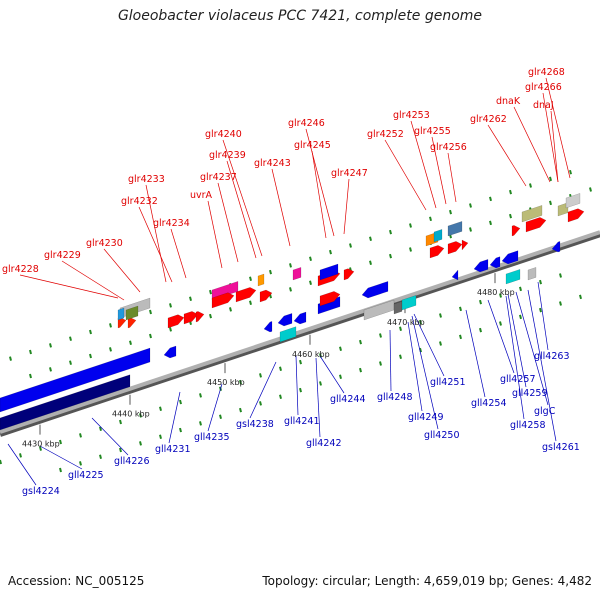 Image resolution: width=600 pixels, height=600 pixels. Describe the element at coordinates (508, 101) in the screenshot. I see `forward-gene-label: dnaK` at that location.